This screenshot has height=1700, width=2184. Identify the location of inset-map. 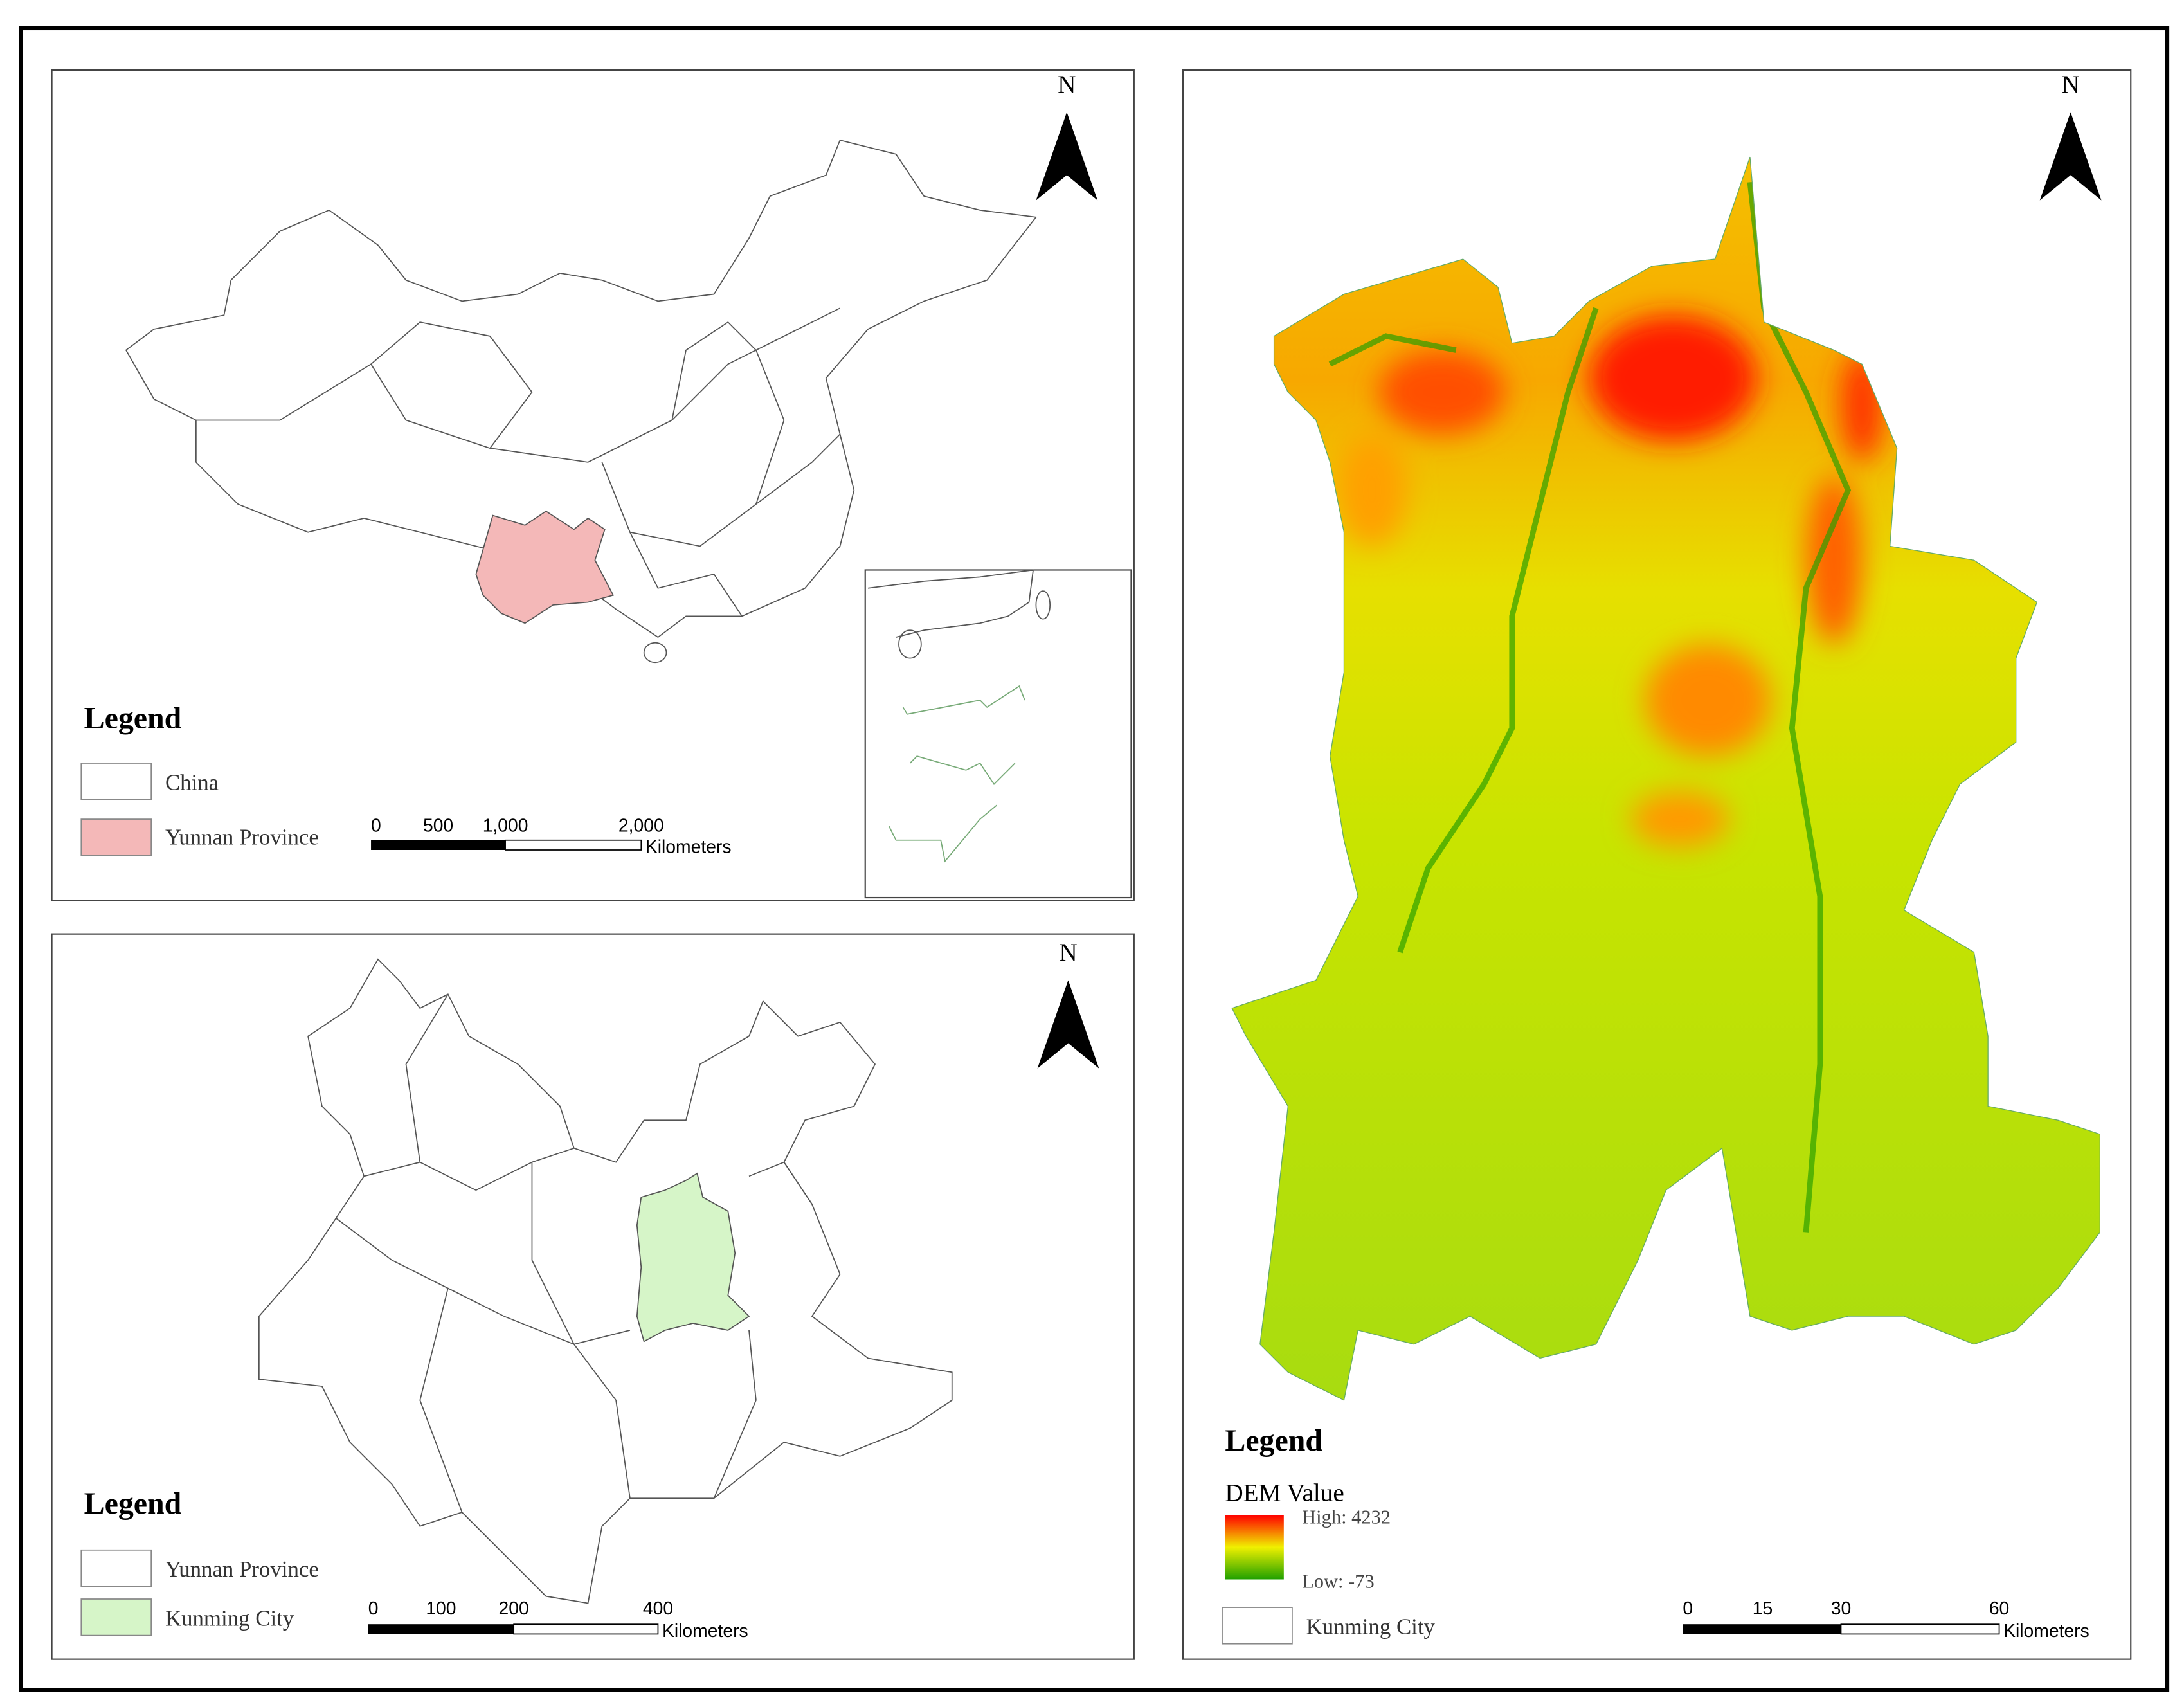
(959, 716).